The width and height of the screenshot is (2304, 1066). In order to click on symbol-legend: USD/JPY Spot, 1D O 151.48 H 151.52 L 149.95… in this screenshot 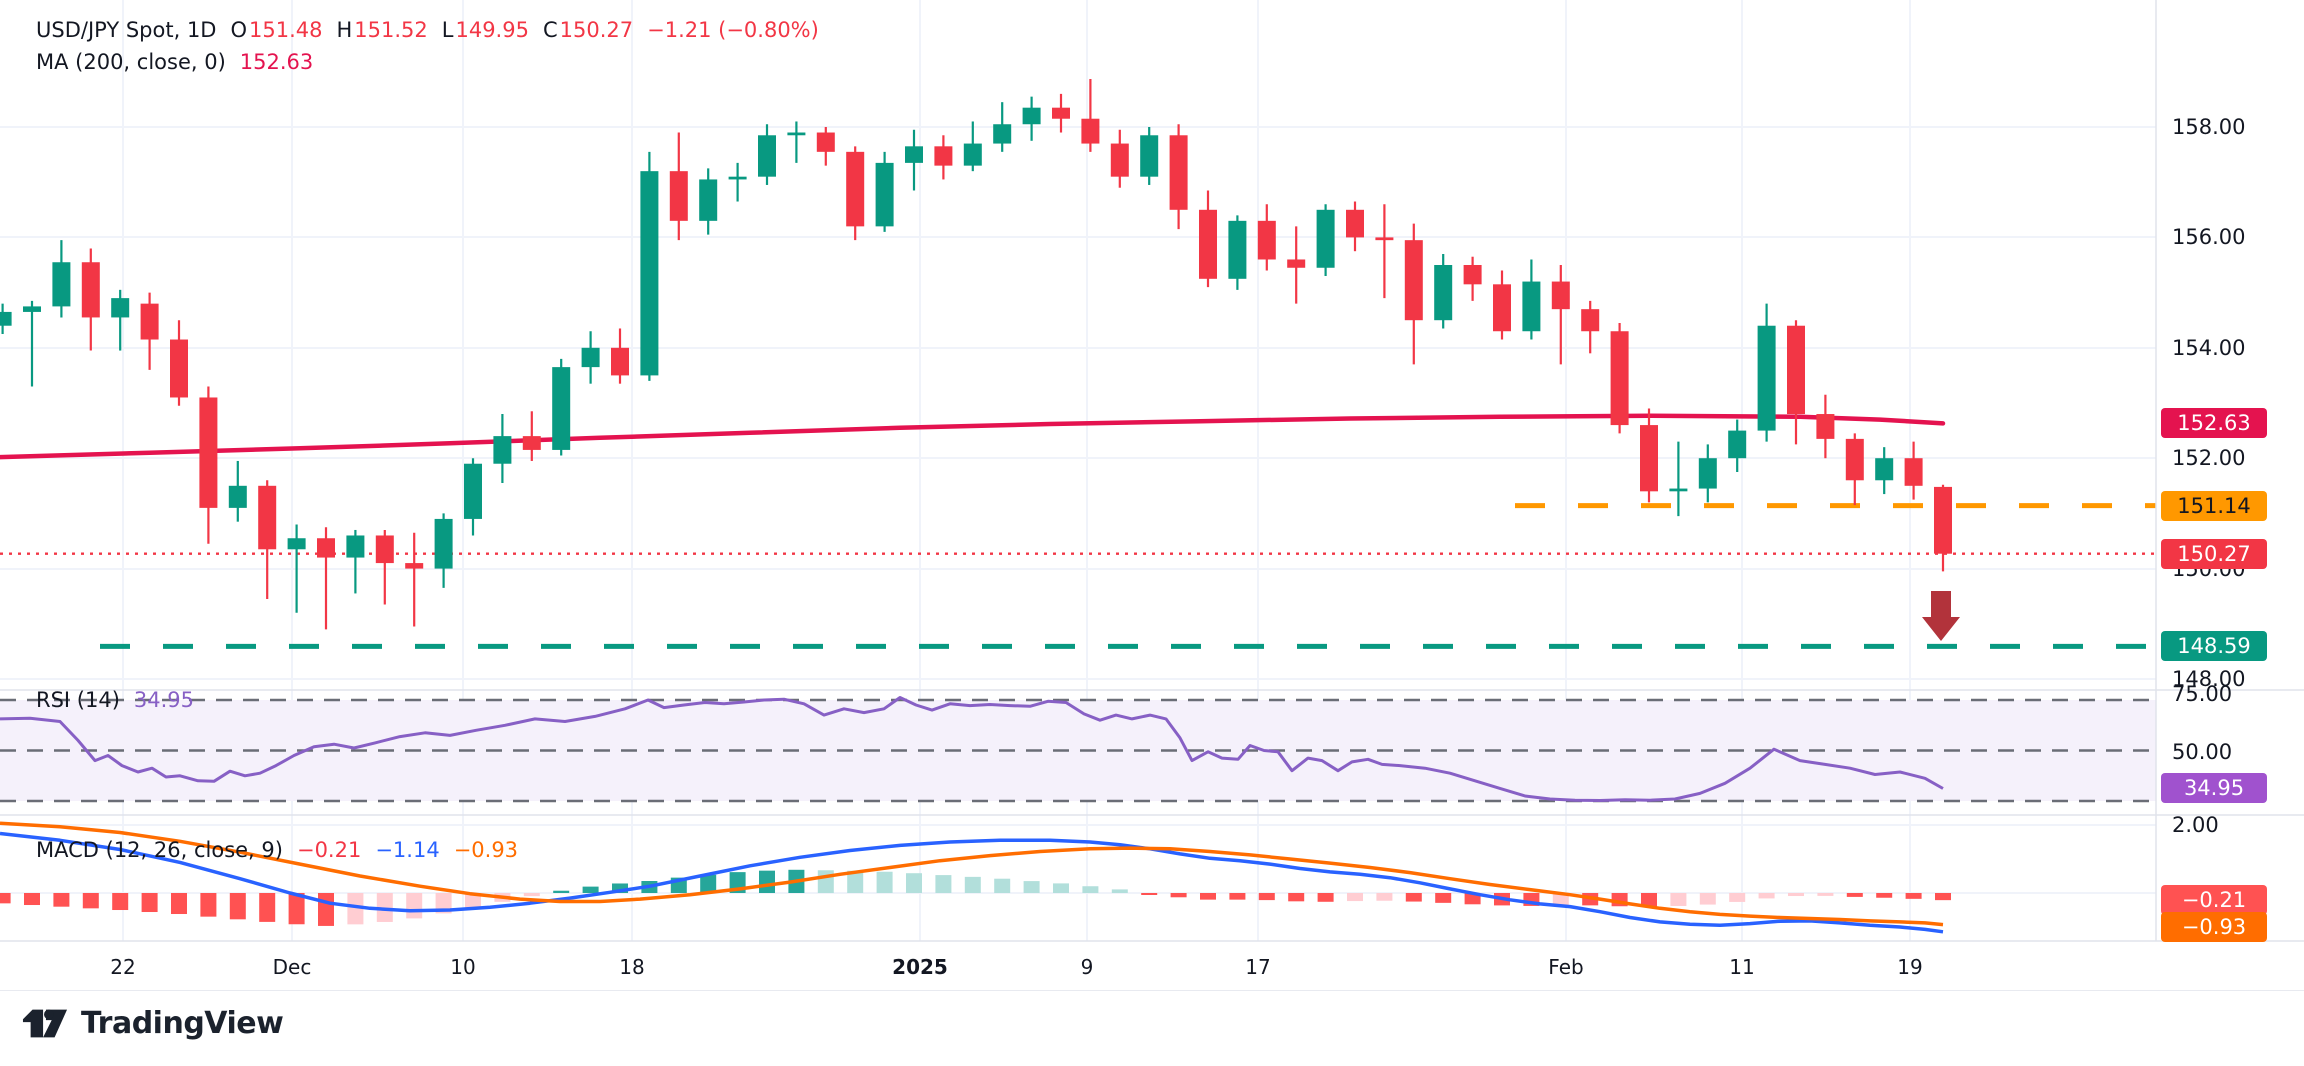, I will do `click(427, 30)`.